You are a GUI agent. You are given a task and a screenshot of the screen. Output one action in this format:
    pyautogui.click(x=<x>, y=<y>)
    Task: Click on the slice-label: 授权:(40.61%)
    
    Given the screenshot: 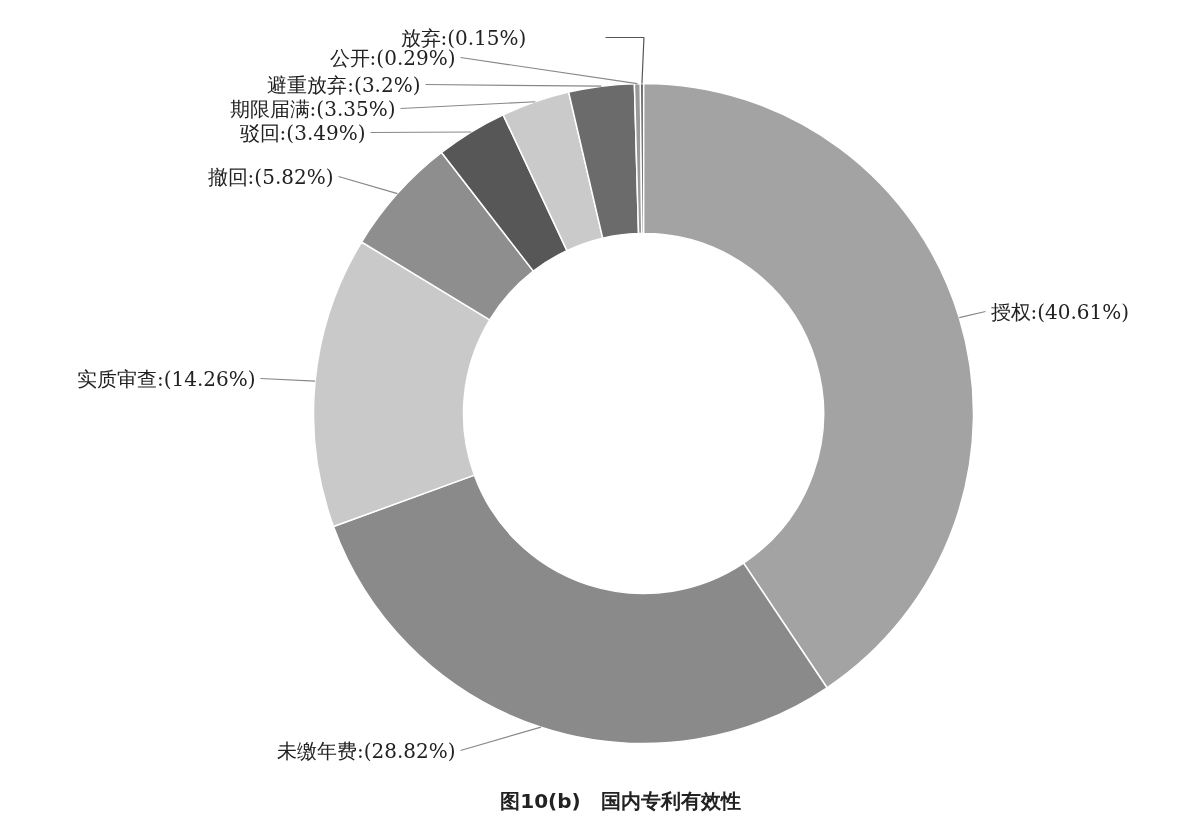 What is the action you would take?
    pyautogui.click(x=1060, y=311)
    